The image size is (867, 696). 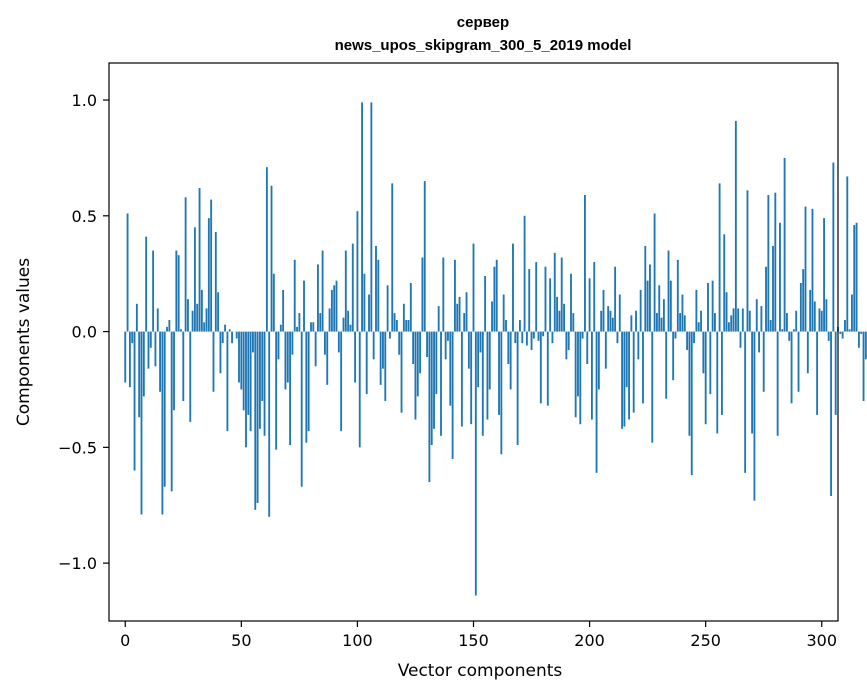 I want to click on x-axis-label: Vector components, so click(x=480, y=671).